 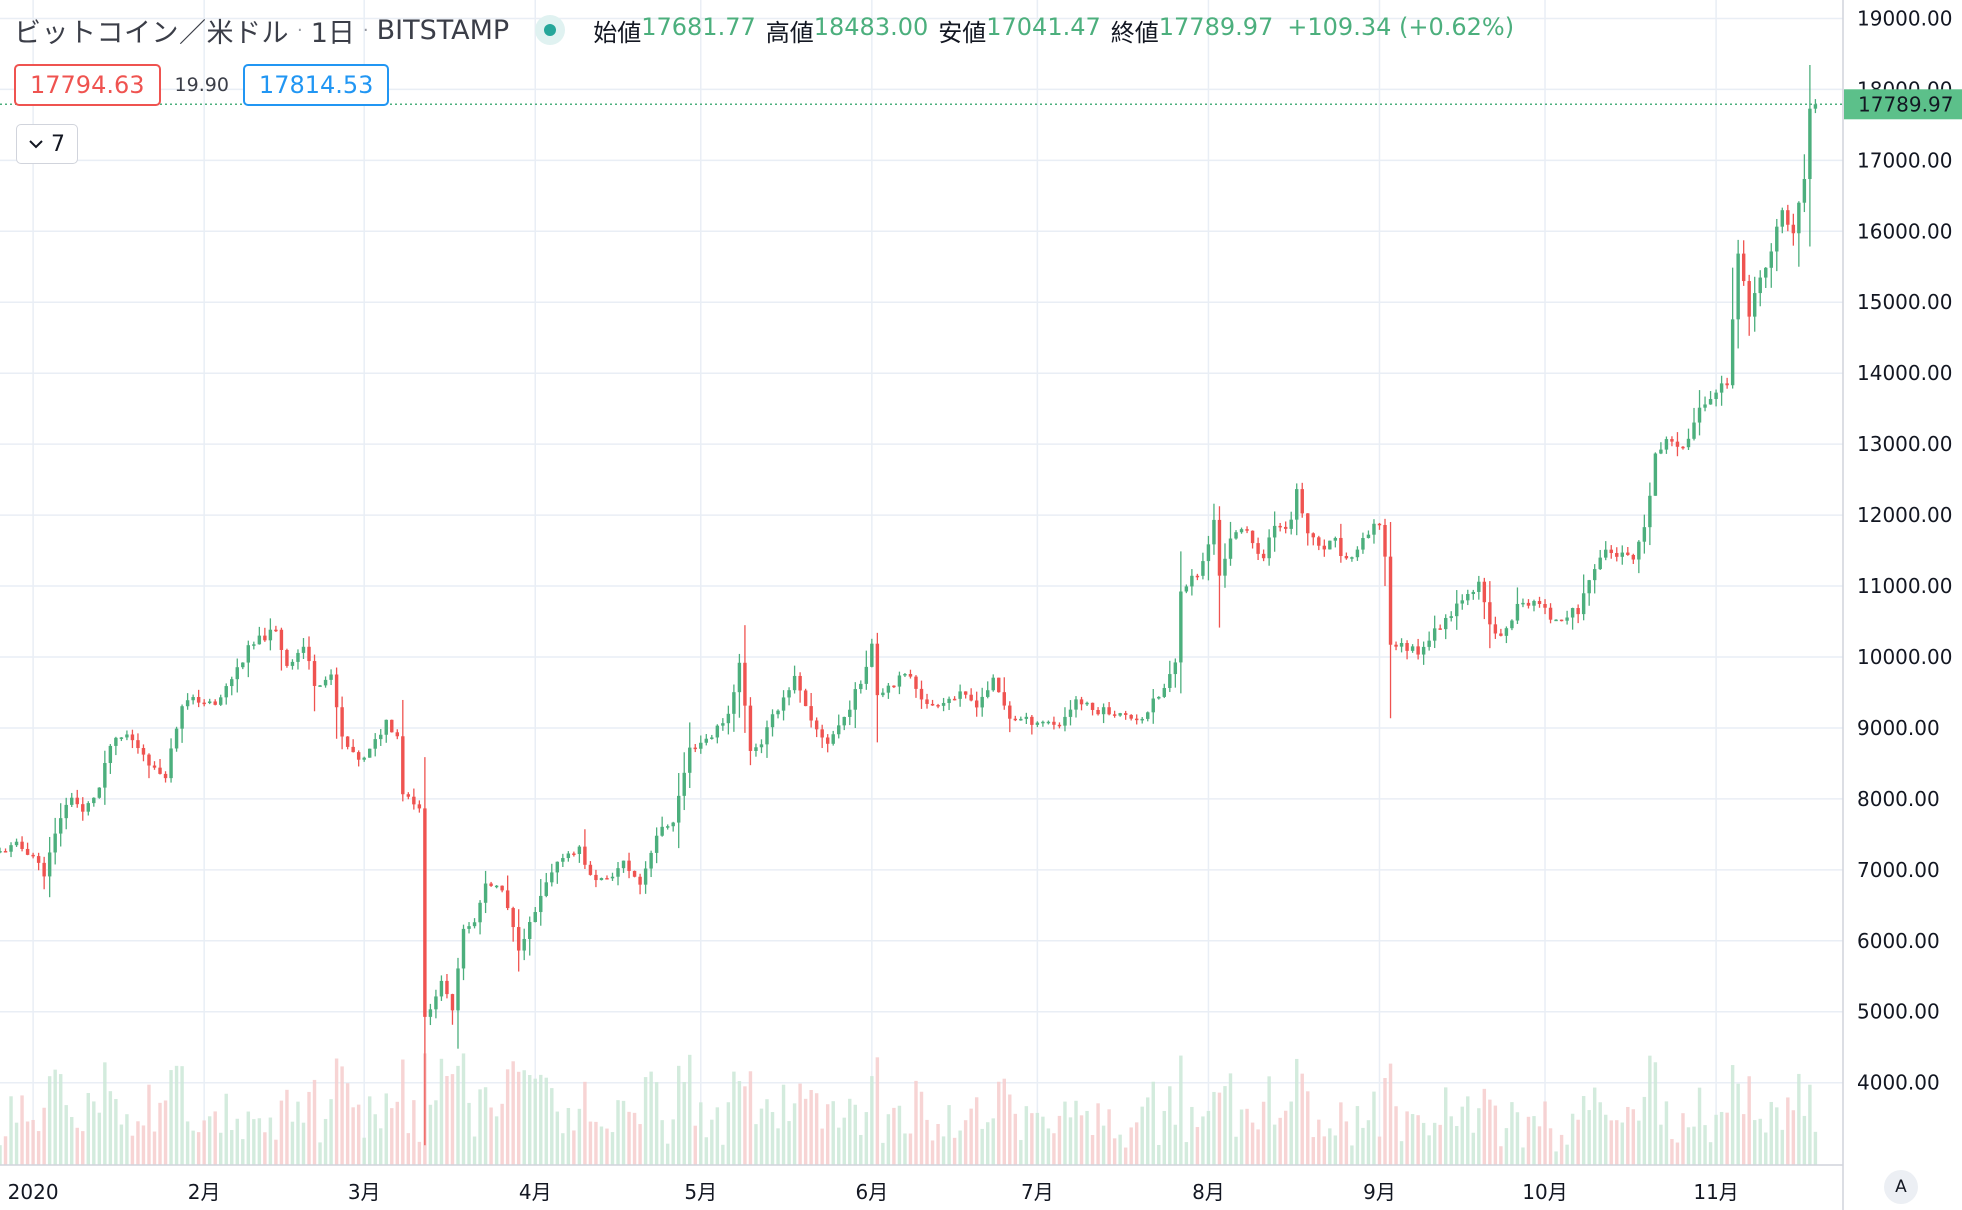 I want to click on market-status-icon, so click(x=550, y=30).